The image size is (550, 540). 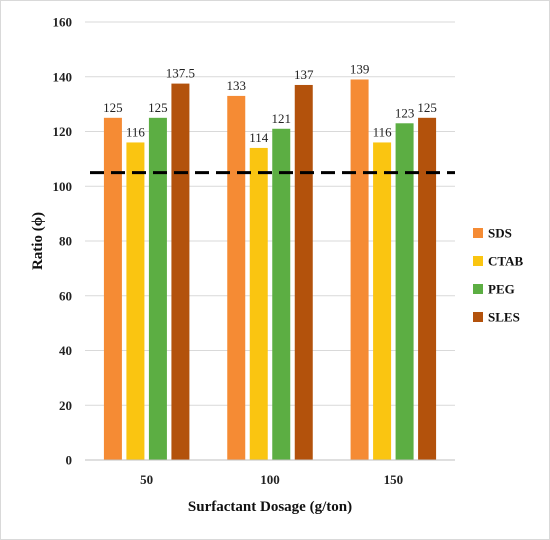 What do you see at coordinates (136, 131) in the screenshot?
I see `data-label-ctab-50: 116` at bounding box center [136, 131].